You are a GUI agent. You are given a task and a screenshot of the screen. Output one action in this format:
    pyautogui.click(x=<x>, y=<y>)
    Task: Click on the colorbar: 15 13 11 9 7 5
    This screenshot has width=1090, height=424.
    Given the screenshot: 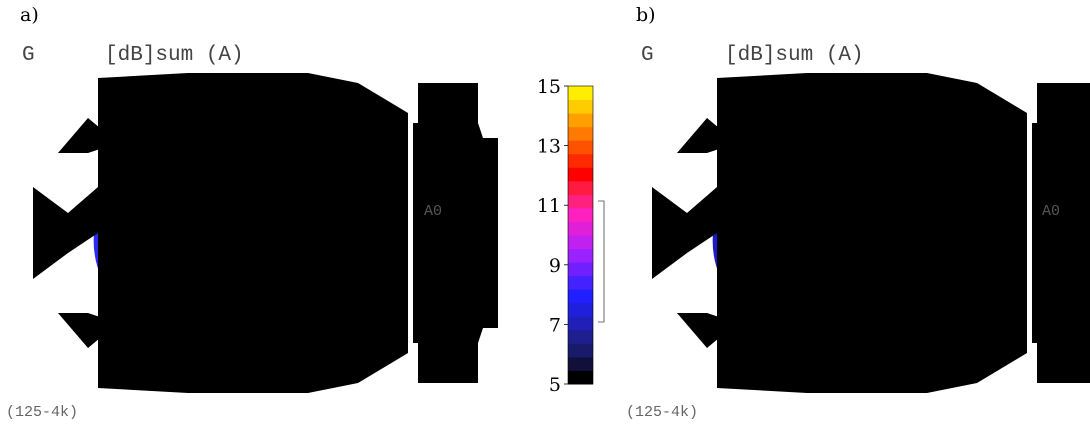 What is the action you would take?
    pyautogui.click(x=565, y=236)
    